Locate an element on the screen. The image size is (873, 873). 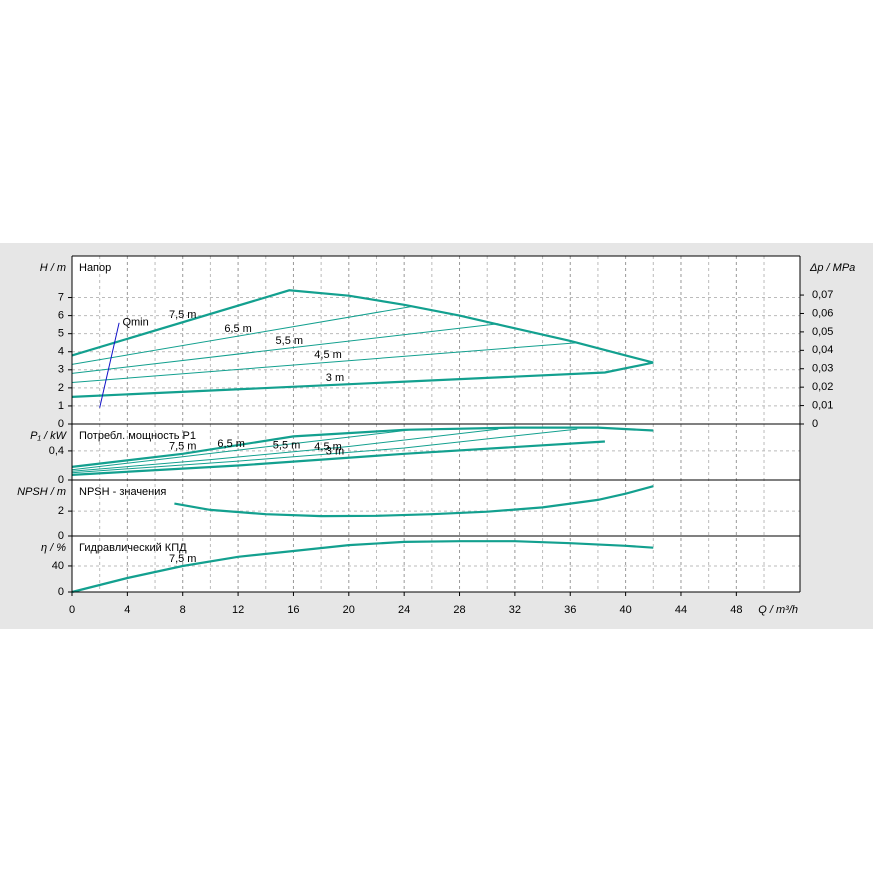
y-axis-label: H / m is located at coordinates (53, 268).